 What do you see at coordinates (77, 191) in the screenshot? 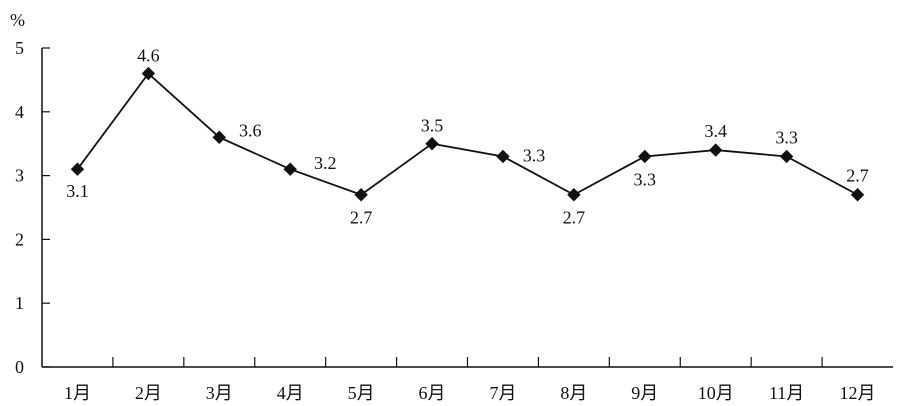
I see `data-label: 3.1` at bounding box center [77, 191].